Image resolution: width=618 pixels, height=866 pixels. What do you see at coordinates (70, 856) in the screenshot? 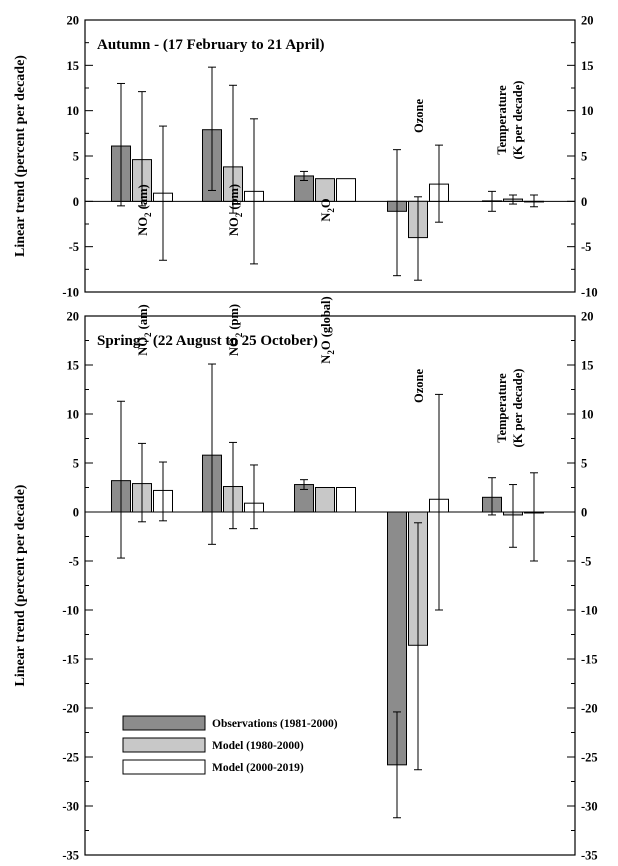
I see `y-tick-label-left: -35` at bounding box center [70, 856].